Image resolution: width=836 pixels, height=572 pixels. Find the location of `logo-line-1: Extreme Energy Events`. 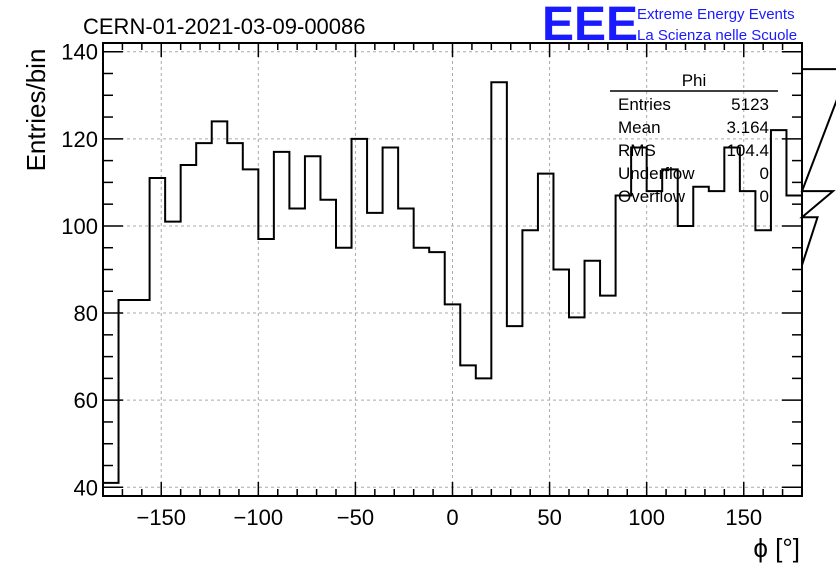

logo-line-1: Extreme Energy Events is located at coordinates (716, 14).